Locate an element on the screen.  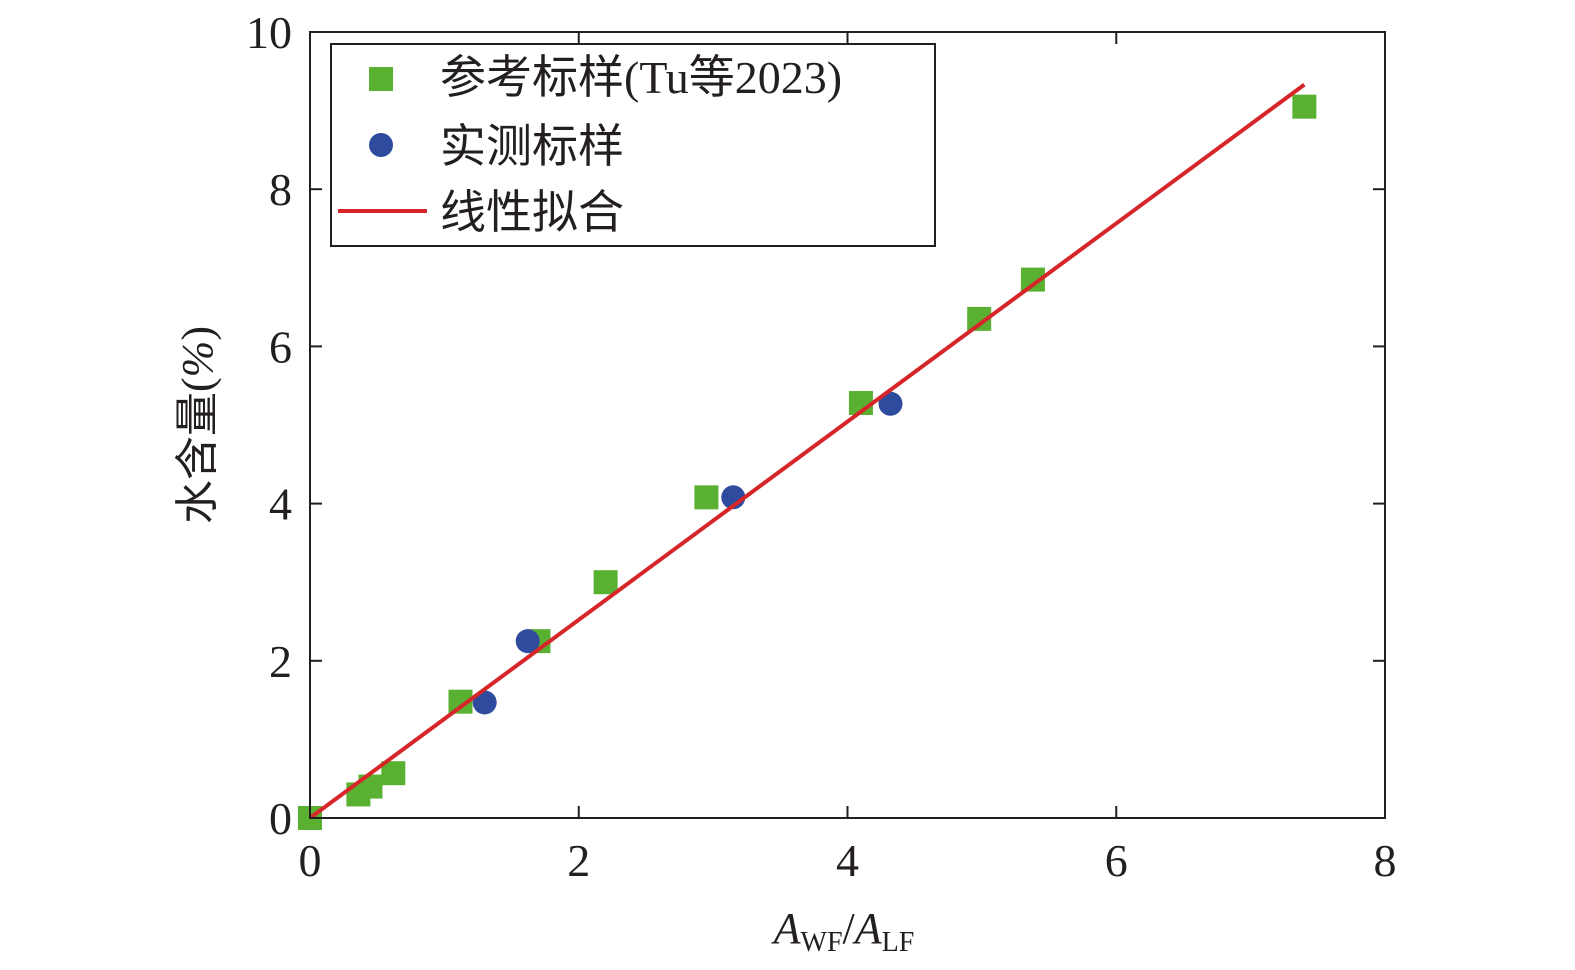
y-tick-label: 0 is located at coordinates (280, 818).